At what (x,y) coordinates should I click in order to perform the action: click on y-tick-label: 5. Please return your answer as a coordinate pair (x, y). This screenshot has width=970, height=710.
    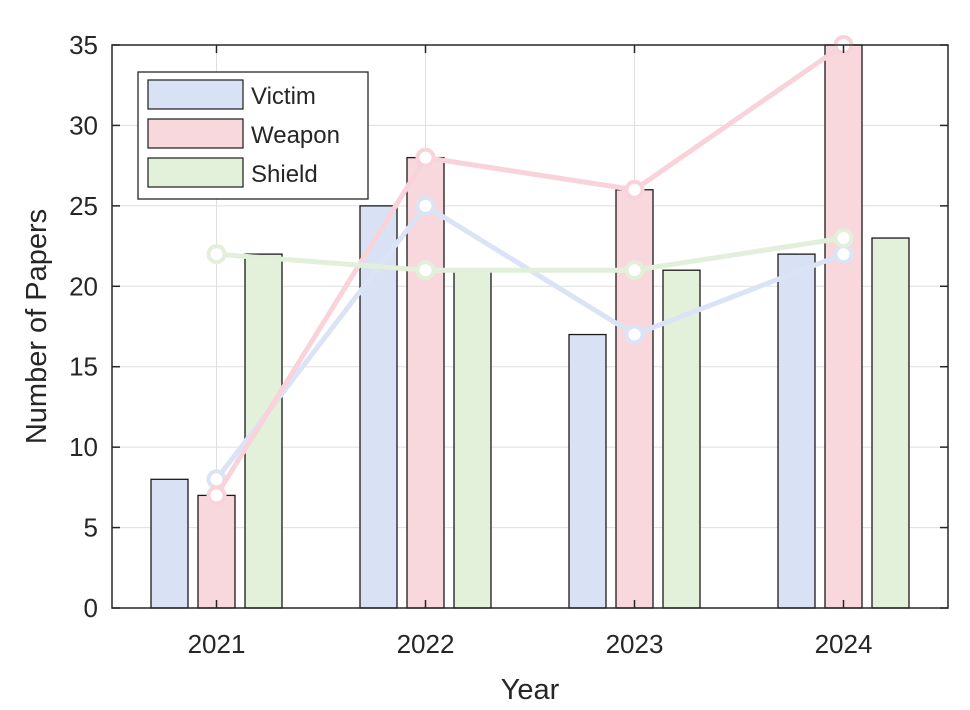
    Looking at the image, I should click on (91, 528).